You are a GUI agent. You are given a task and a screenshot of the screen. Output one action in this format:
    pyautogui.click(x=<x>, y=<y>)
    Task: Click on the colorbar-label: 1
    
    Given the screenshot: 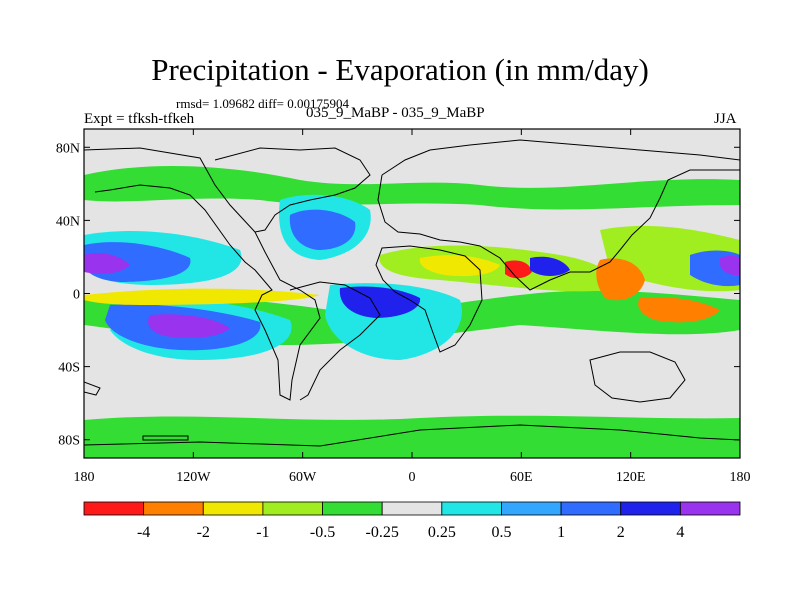 What is the action you would take?
    pyautogui.click(x=561, y=532)
    